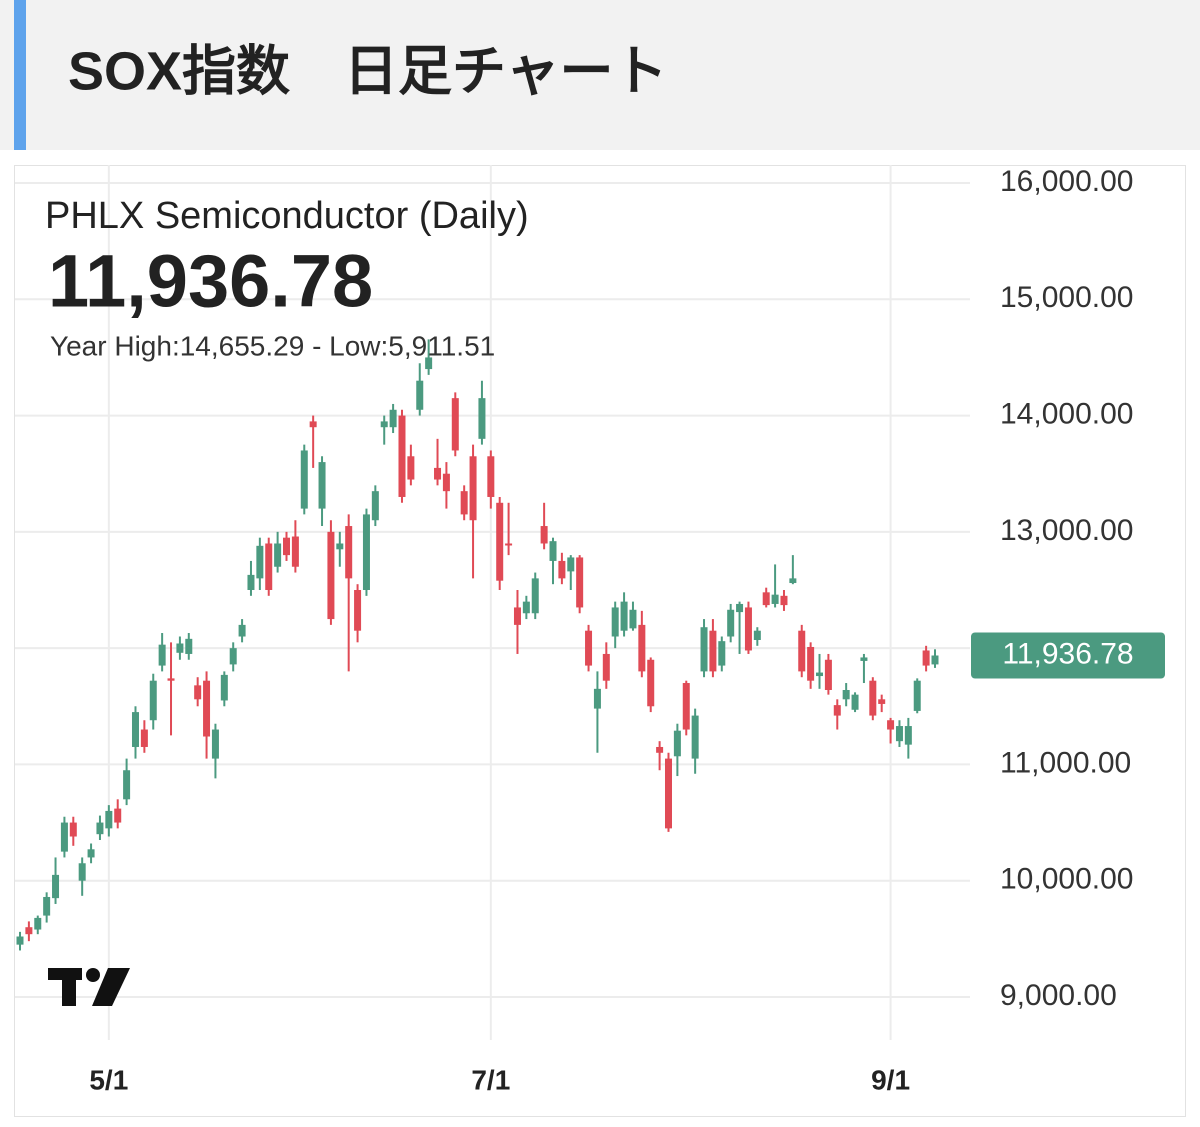 The width and height of the screenshot is (1200, 1127). Describe the element at coordinates (1066, 297) in the screenshot. I see `y-tick-label: 15,000.00` at that location.